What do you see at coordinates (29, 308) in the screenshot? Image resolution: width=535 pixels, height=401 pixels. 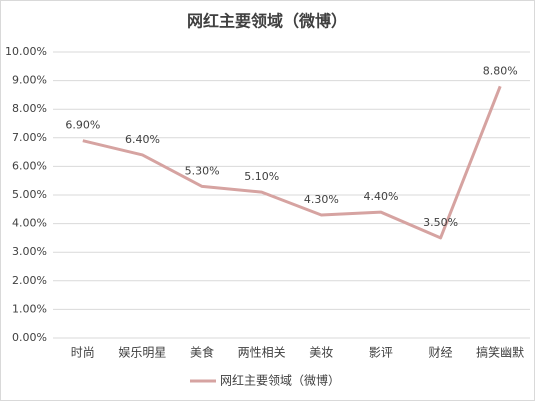 I see `y-tick-label: 1.00%` at bounding box center [29, 308].